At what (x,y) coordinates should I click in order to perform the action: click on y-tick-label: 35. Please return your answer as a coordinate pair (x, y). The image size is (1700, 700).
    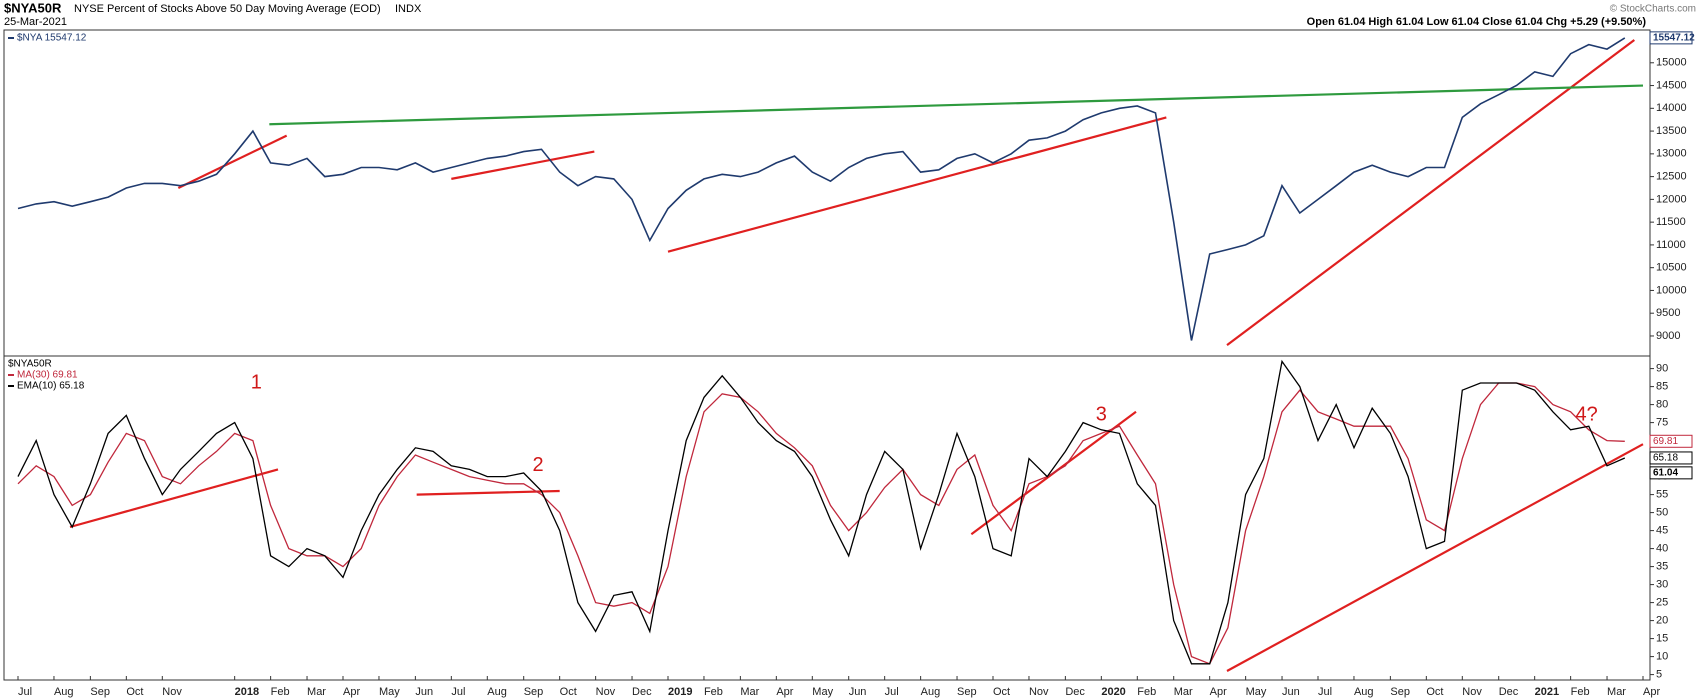
    Looking at the image, I should click on (1662, 567).